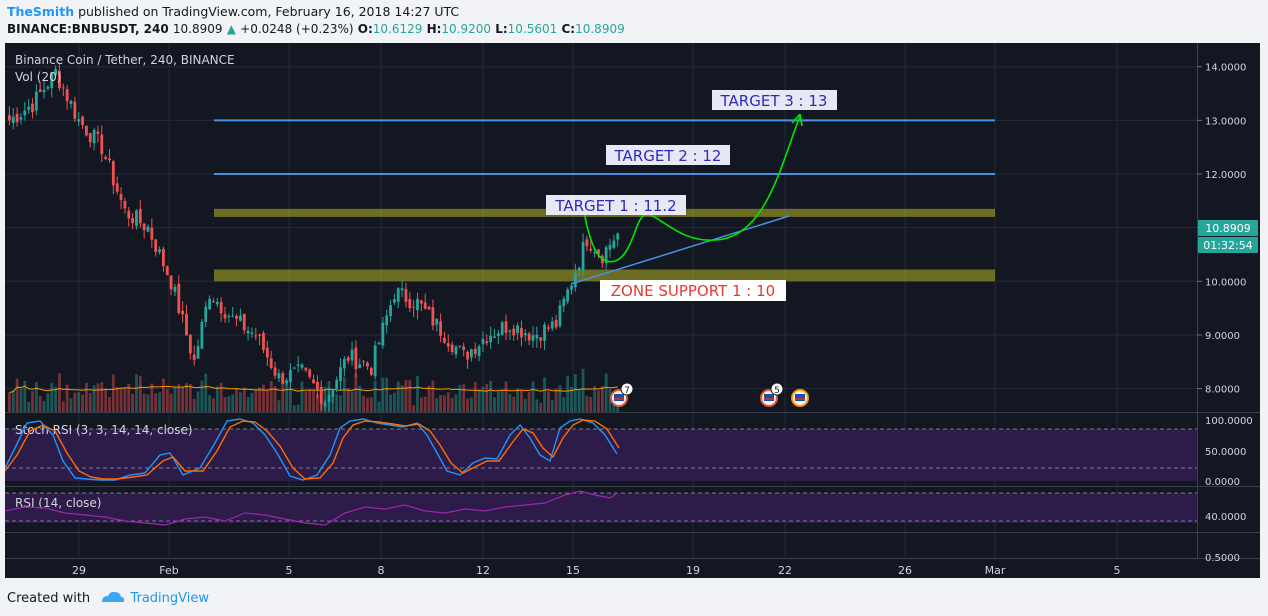  I want to click on stoch-k-line, so click(311, 449).